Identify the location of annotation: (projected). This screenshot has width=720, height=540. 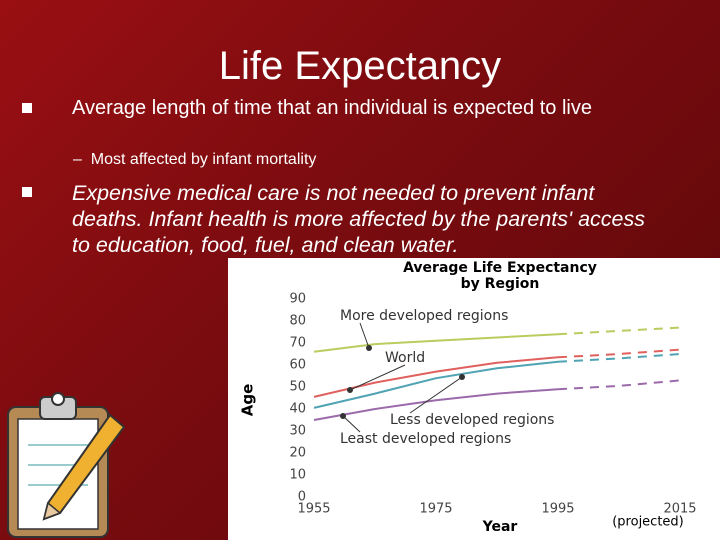
(648, 522).